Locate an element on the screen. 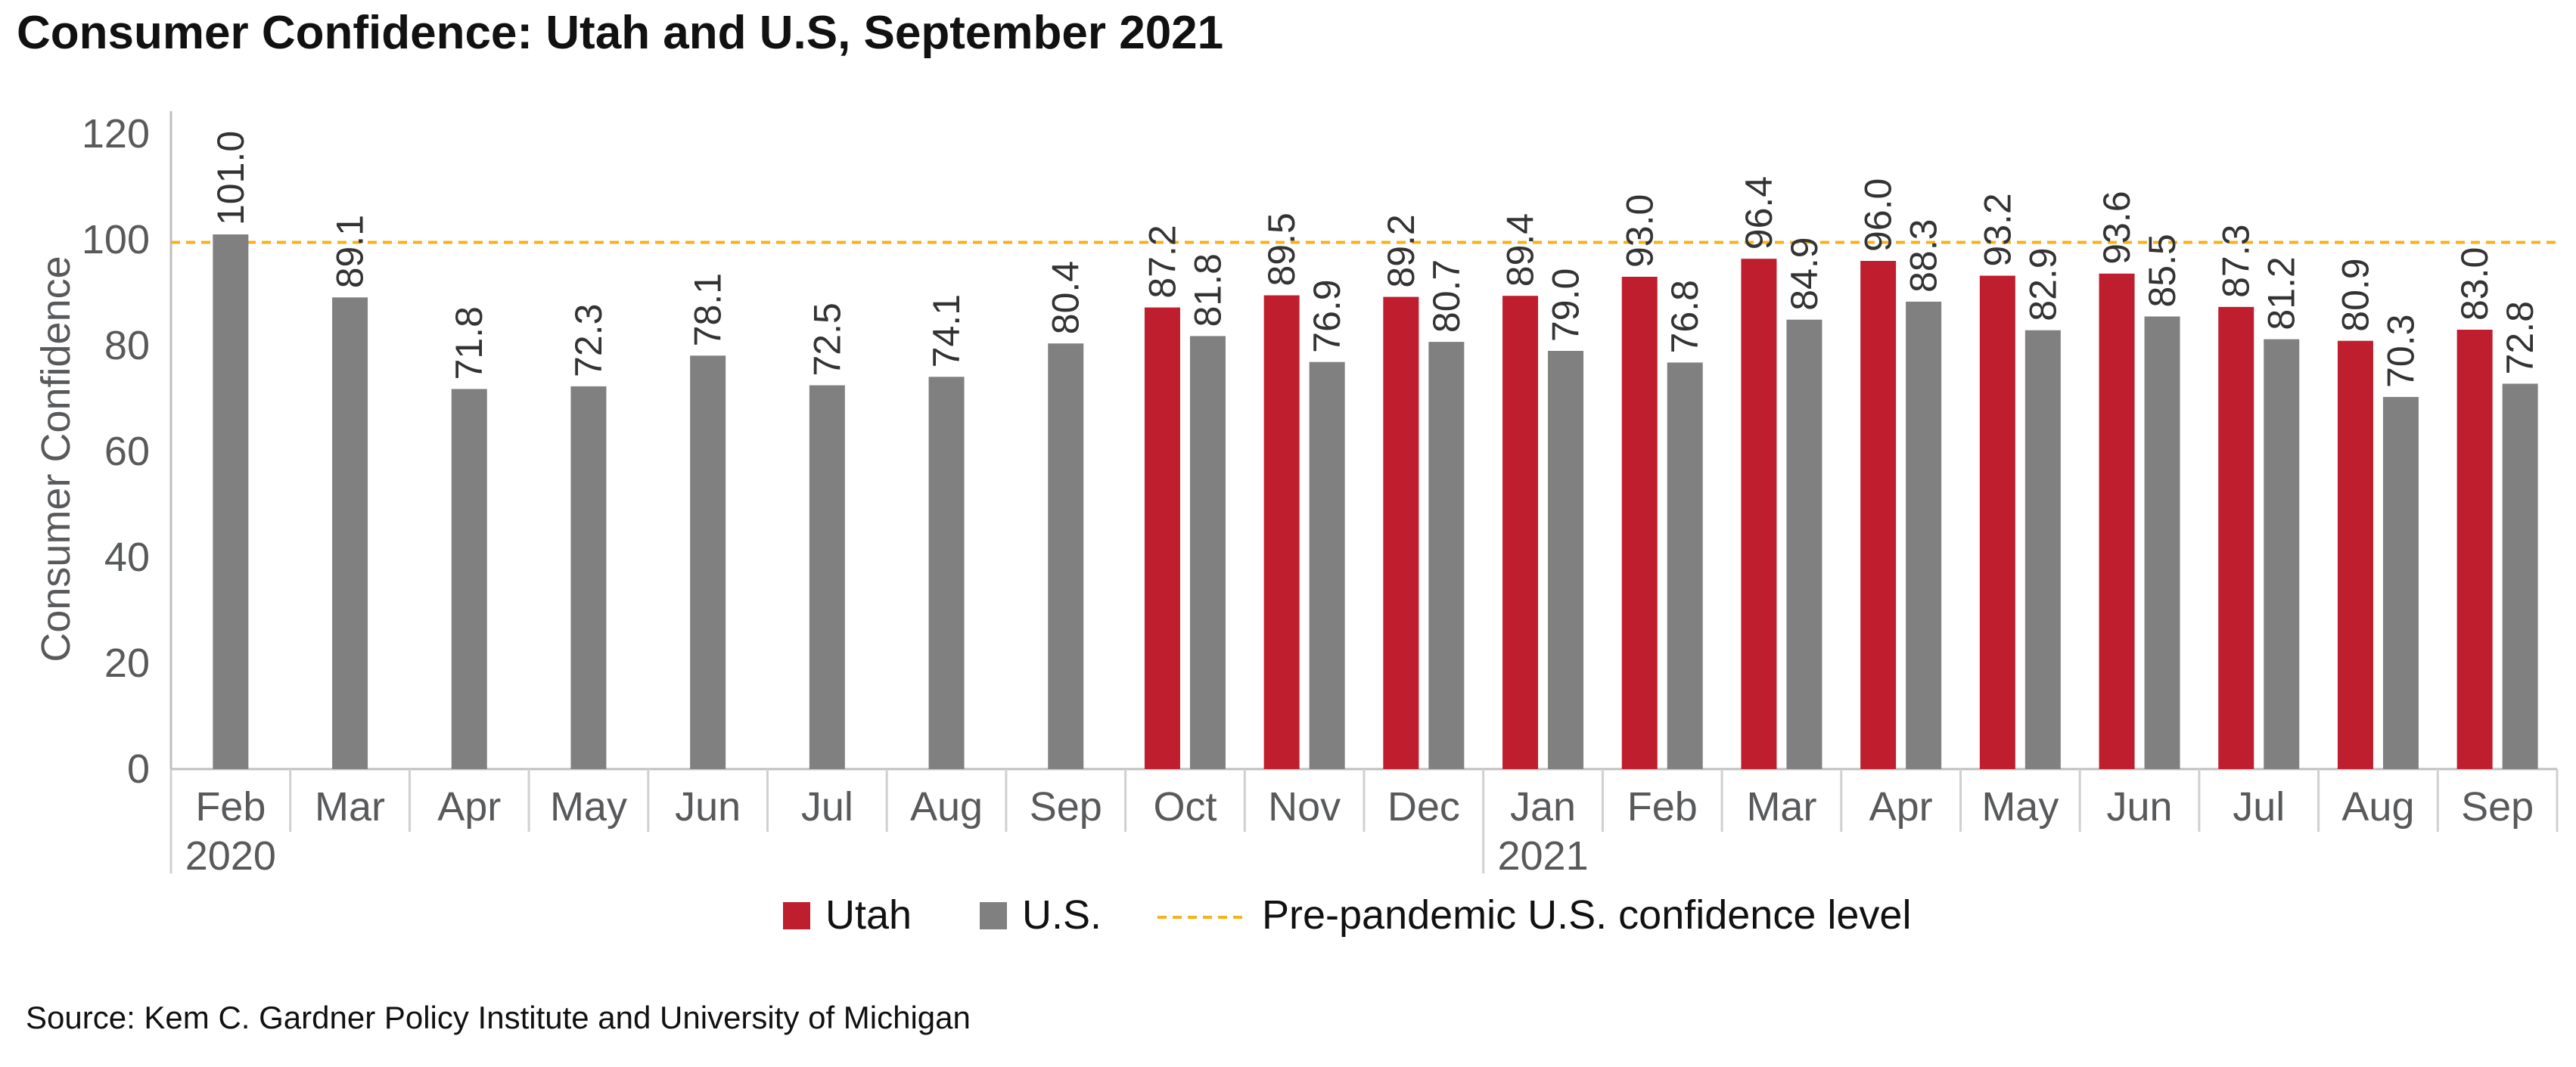 This screenshot has height=1067, width=2576. y-tick-label: 0 is located at coordinates (138, 769).